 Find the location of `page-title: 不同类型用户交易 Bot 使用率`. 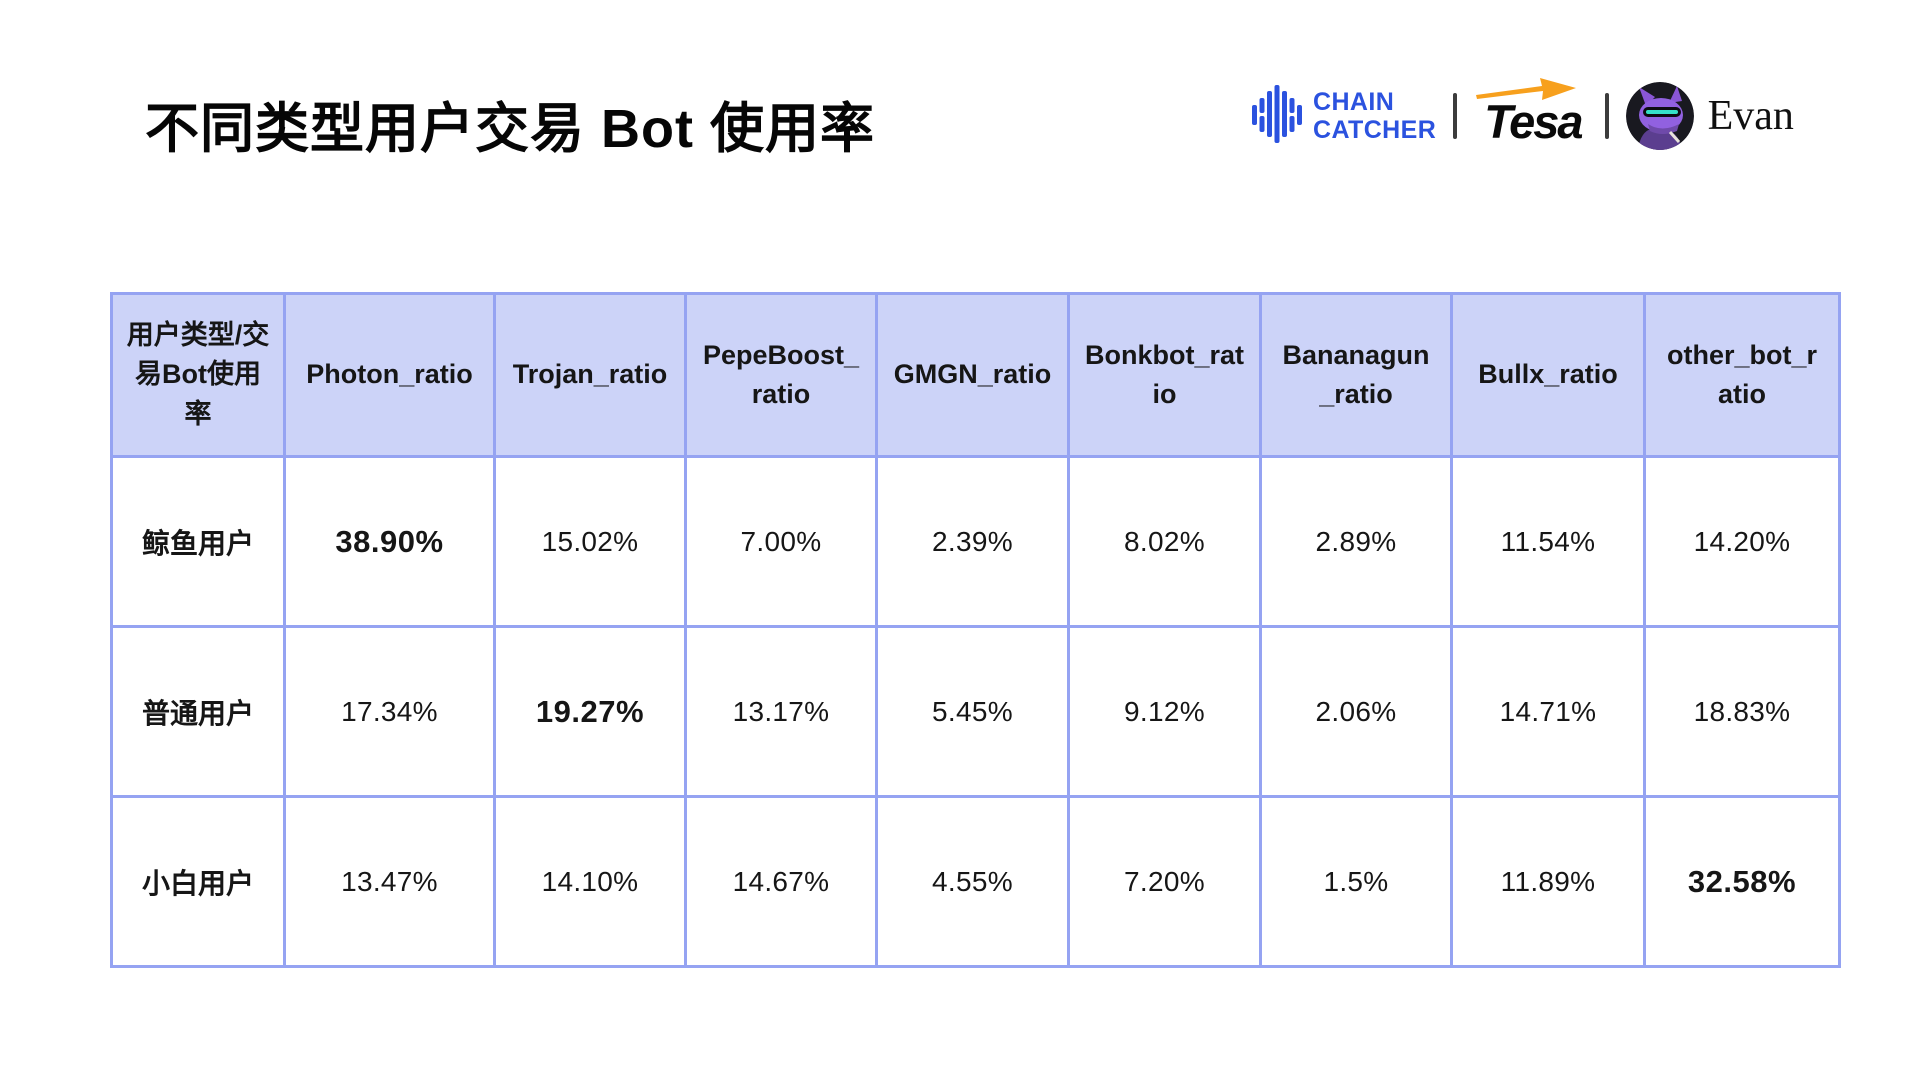

page-title: 不同类型用户交易 Bot 使用率 is located at coordinates (510, 129).